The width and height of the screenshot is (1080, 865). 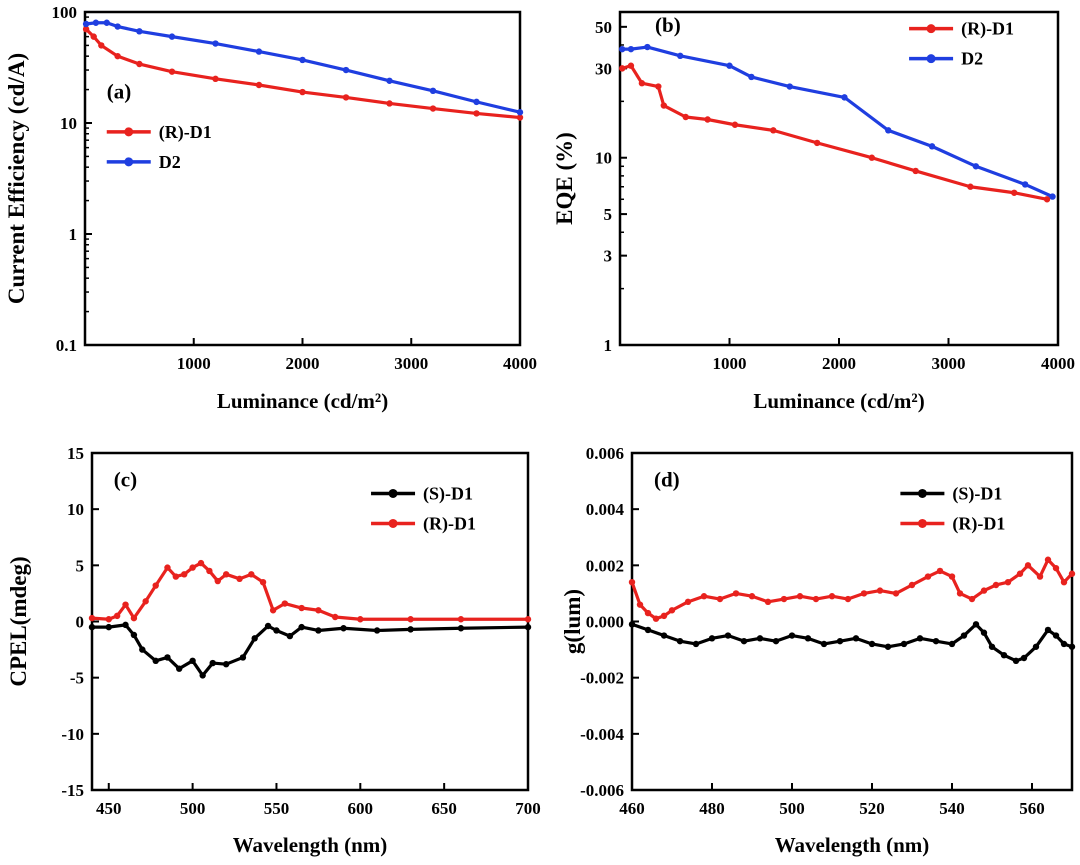 What do you see at coordinates (603, 68) in the screenshot?
I see `y-tick-label: 30` at bounding box center [603, 68].